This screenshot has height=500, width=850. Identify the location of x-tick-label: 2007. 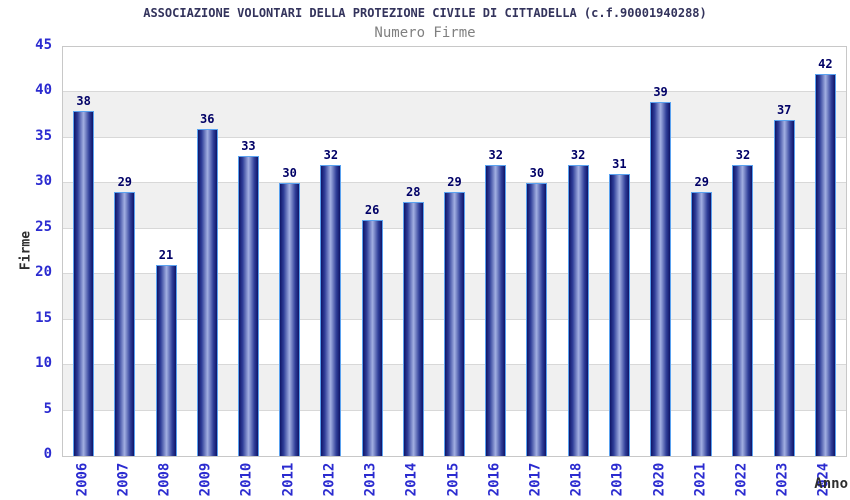
(123, 479).